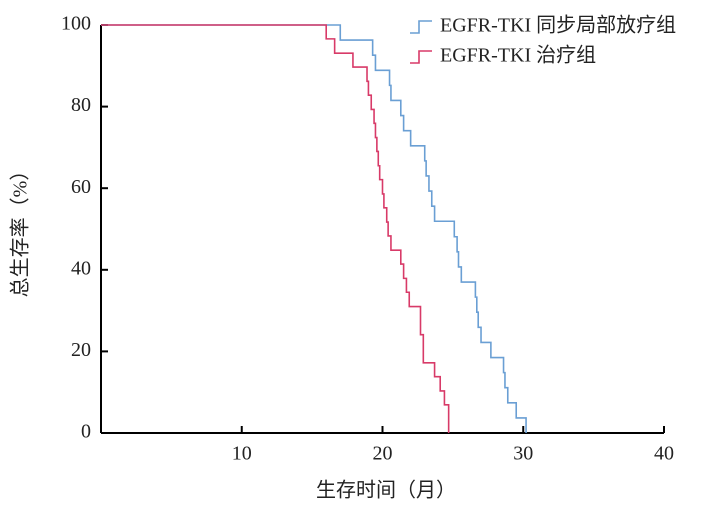  Describe the element at coordinates (81, 268) in the screenshot. I see `y-tick-label: 40` at that location.